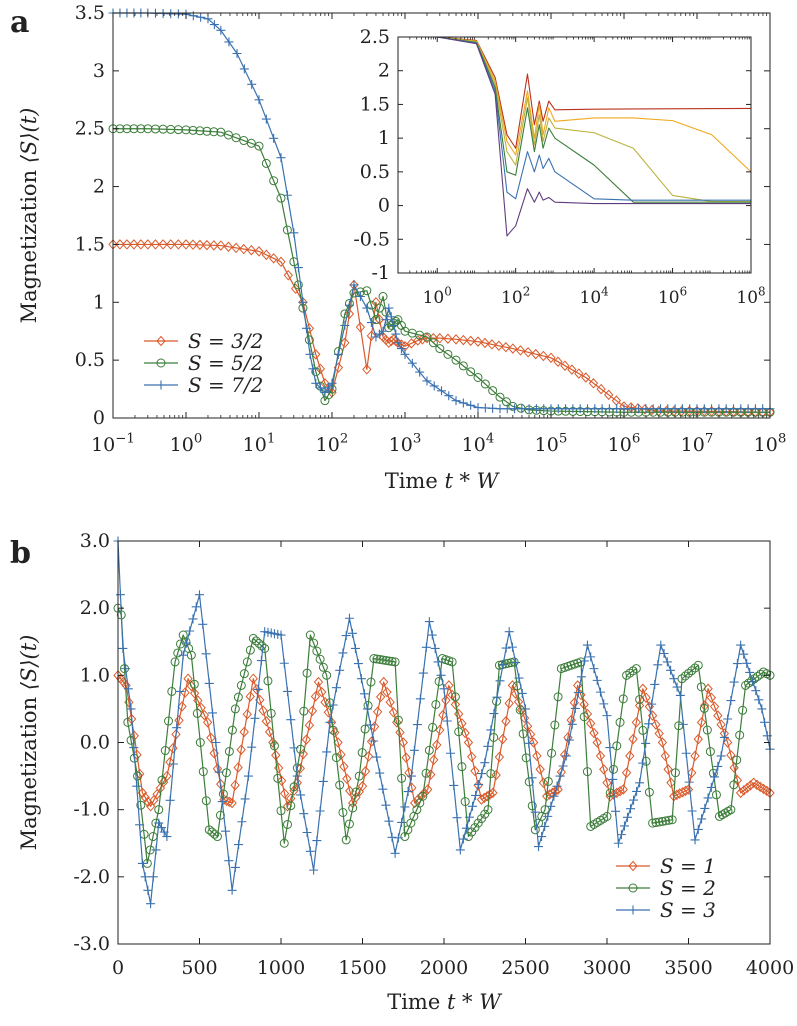 Image resolution: width=797 pixels, height=1026 pixels. I want to click on a-x-tick-label: 104, so click(478, 443).